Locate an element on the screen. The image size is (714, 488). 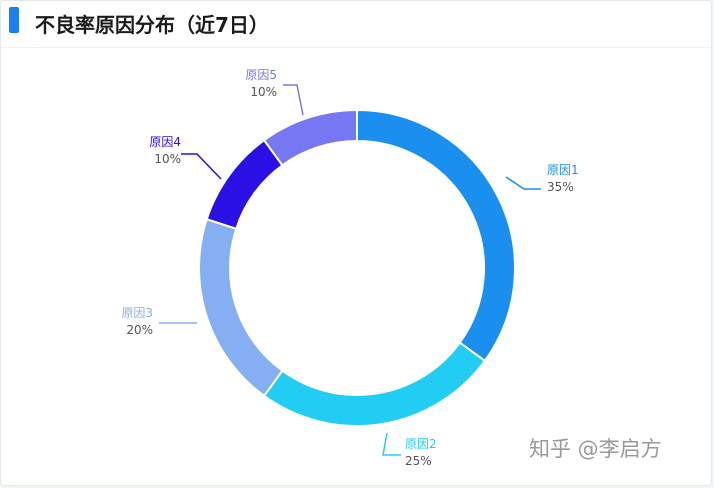
slice-label-原因3: 原因3 is located at coordinates (137, 313).